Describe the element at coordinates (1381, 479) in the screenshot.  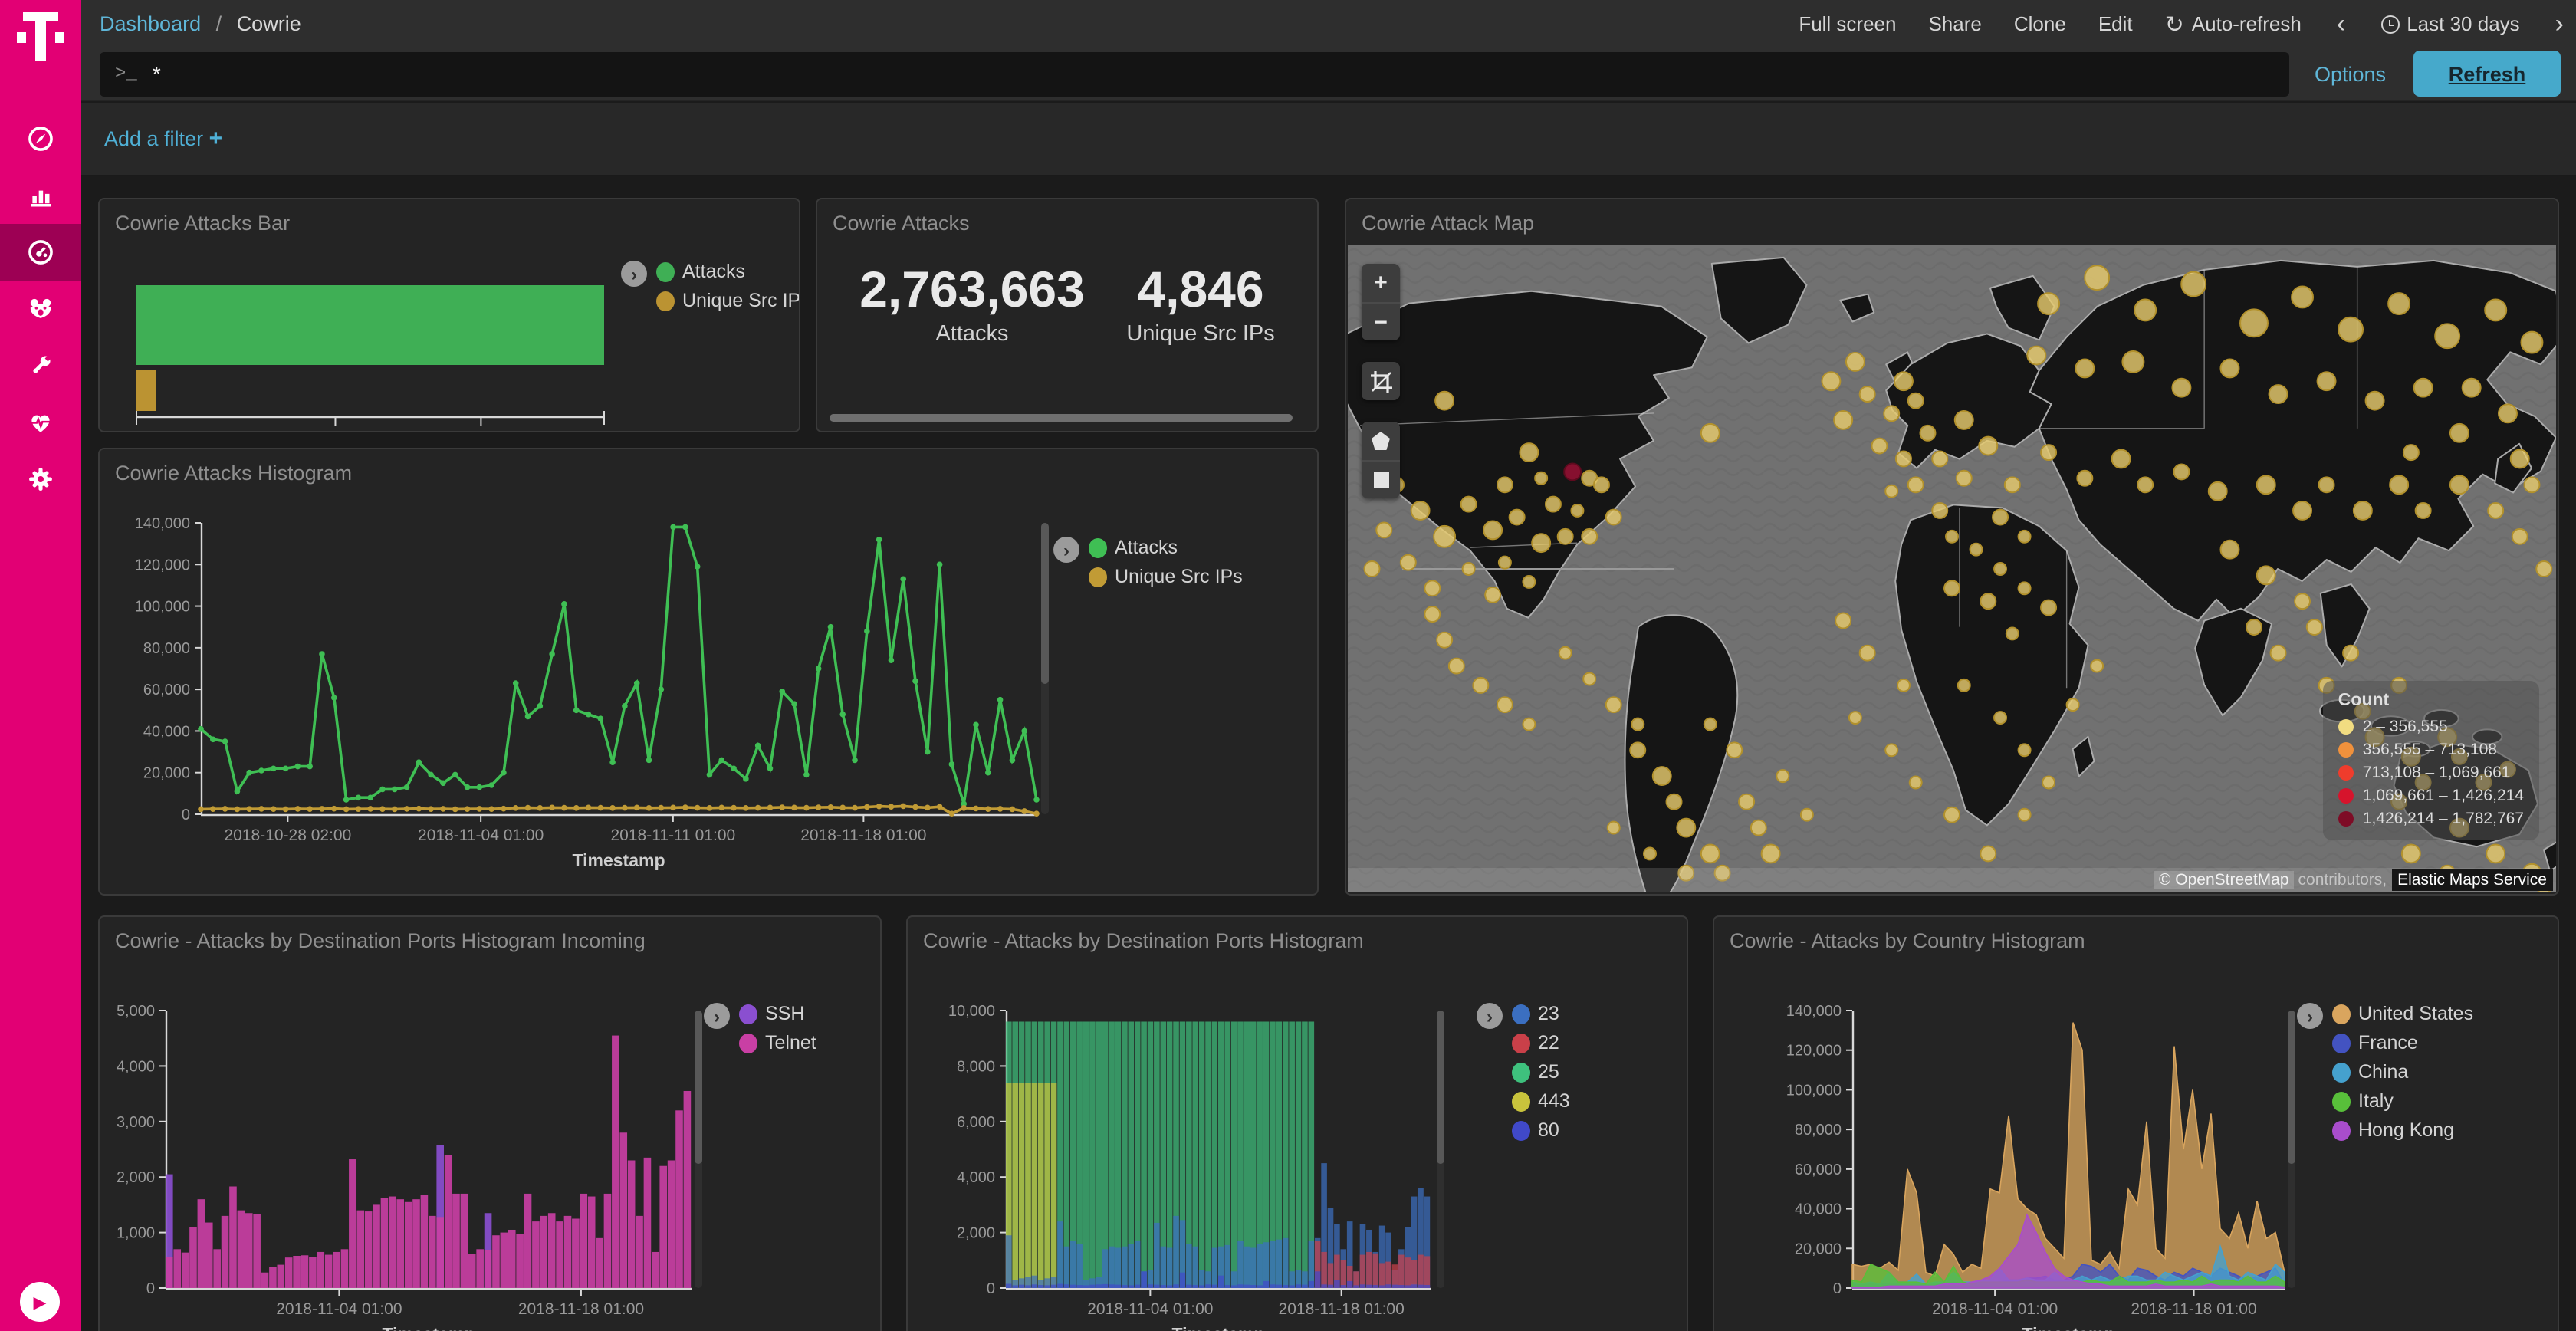
I see `map-draw-rectangle-button` at that location.